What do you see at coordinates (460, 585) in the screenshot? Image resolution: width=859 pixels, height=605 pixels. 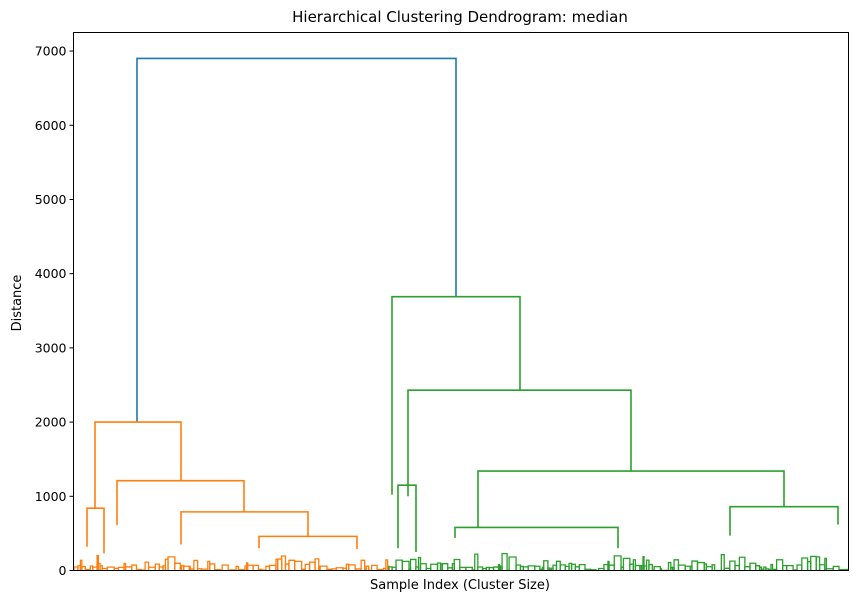 I see `x-axis-label: Sample Index (Cluster Size)` at bounding box center [460, 585].